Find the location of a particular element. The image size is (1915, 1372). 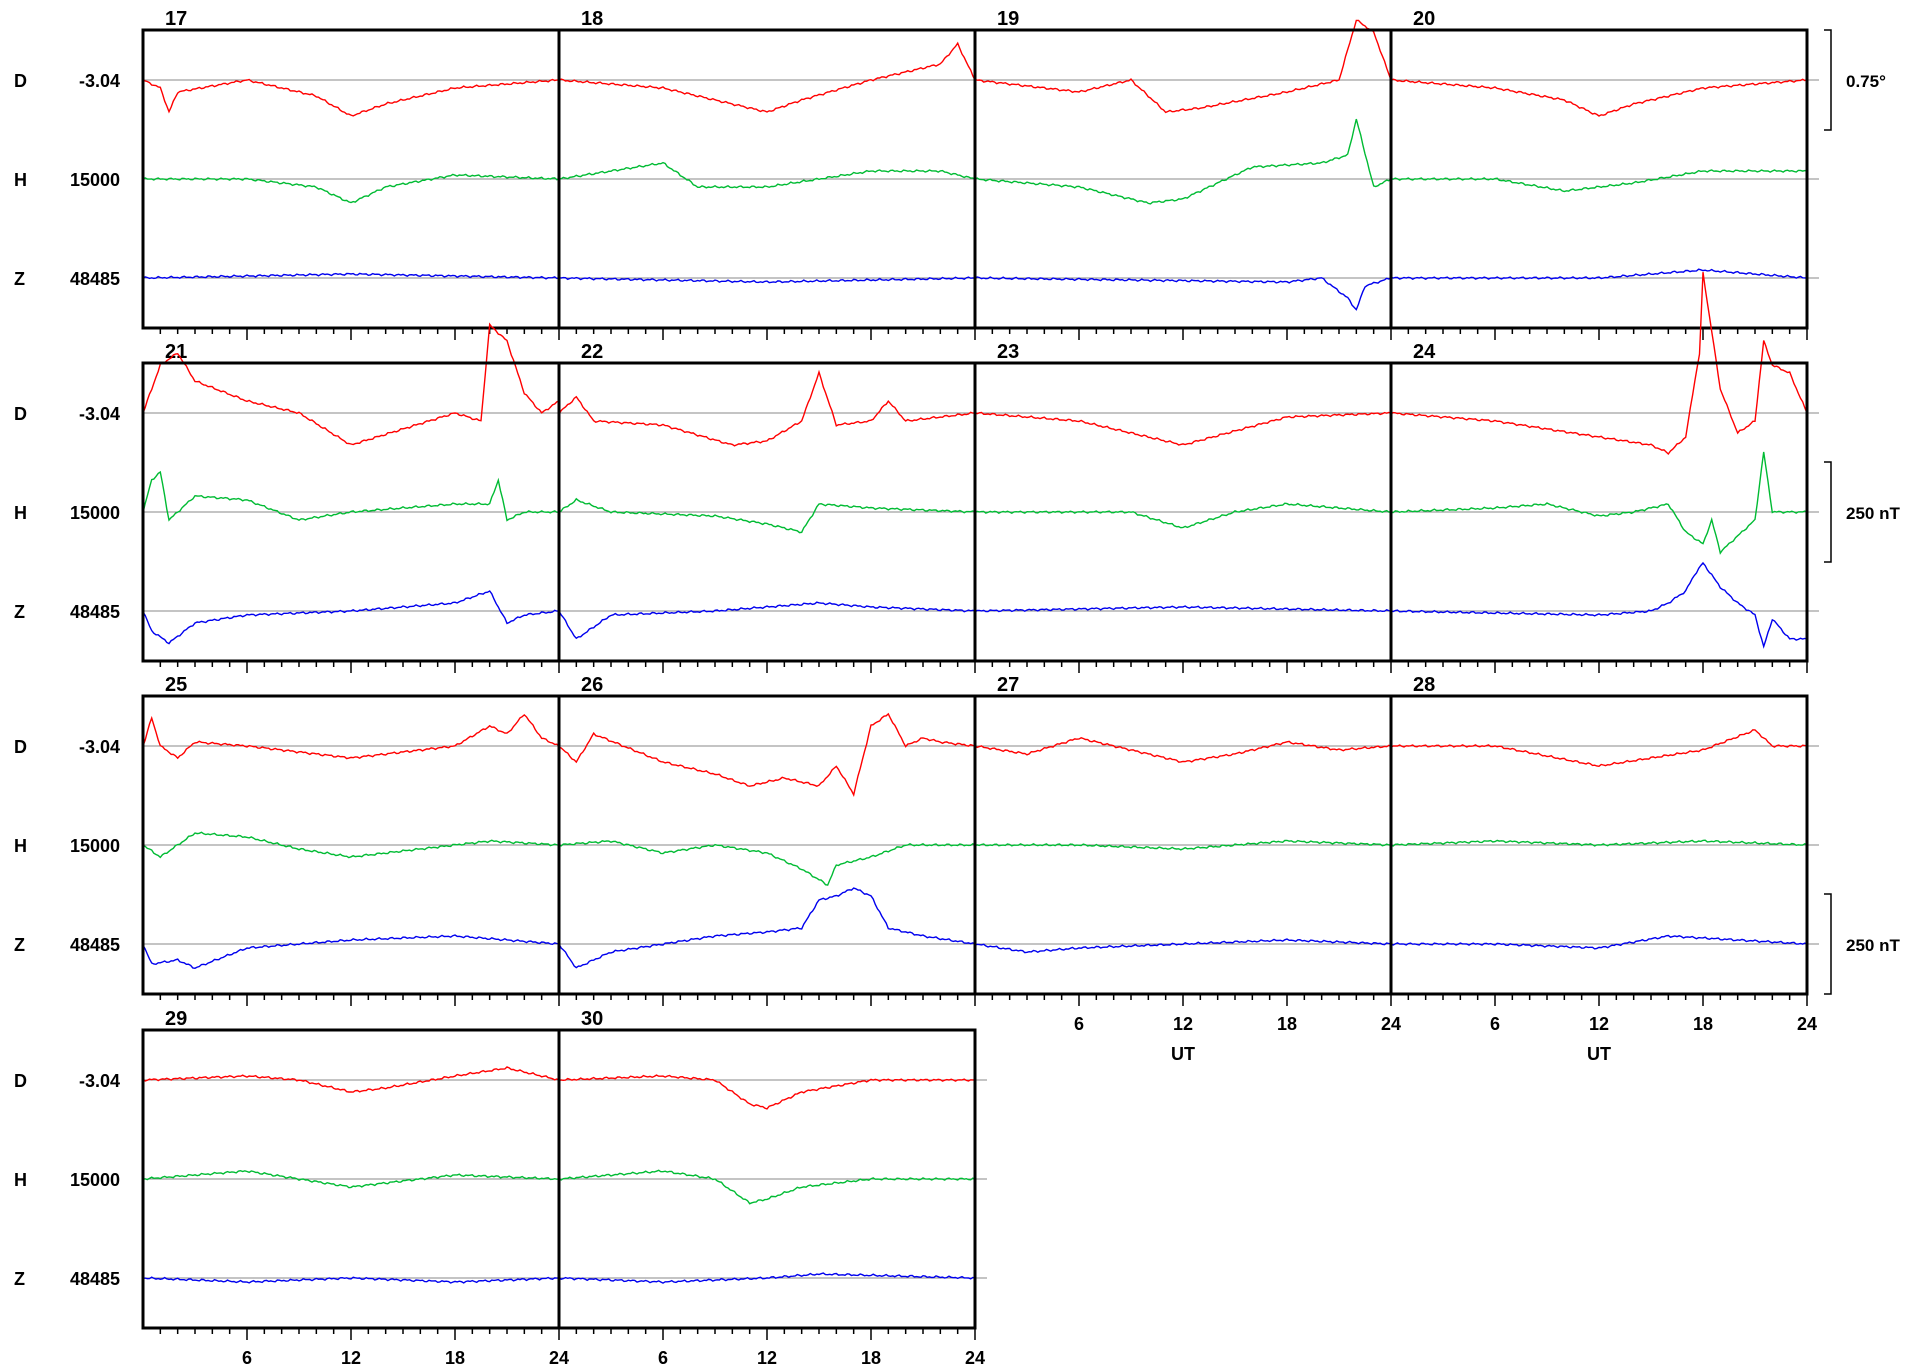

panel-row-3: D -3.04 H 15000 Z 48485 29 30 is located at coordinates (500, 1174).